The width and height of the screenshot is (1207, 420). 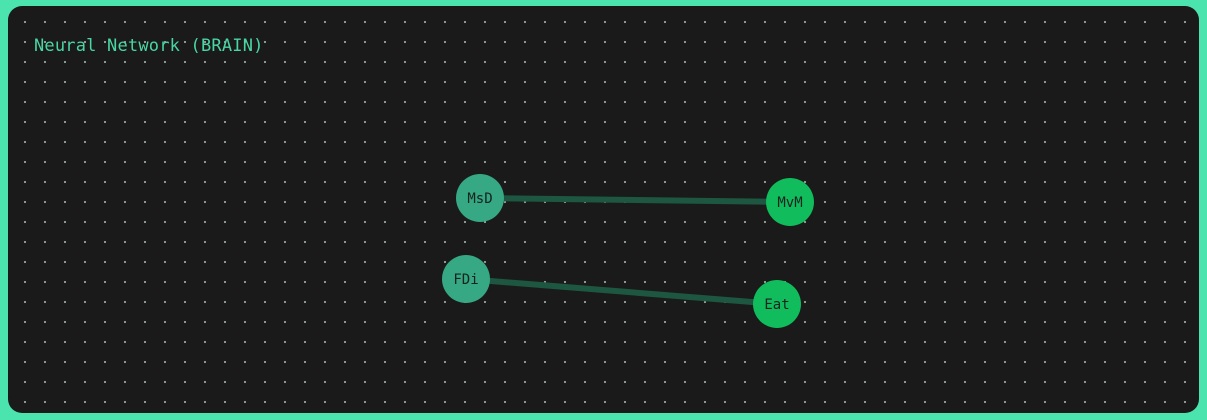 I want to click on input-node-label: FDi, so click(x=465, y=280).